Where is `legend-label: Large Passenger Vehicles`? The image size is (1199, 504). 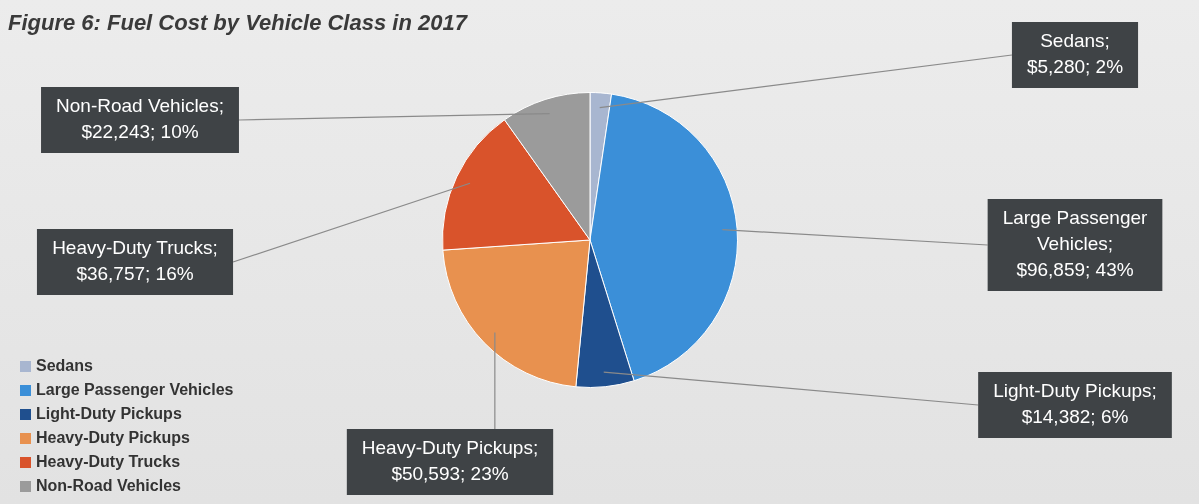
legend-label: Large Passenger Vehicles is located at coordinates (135, 390).